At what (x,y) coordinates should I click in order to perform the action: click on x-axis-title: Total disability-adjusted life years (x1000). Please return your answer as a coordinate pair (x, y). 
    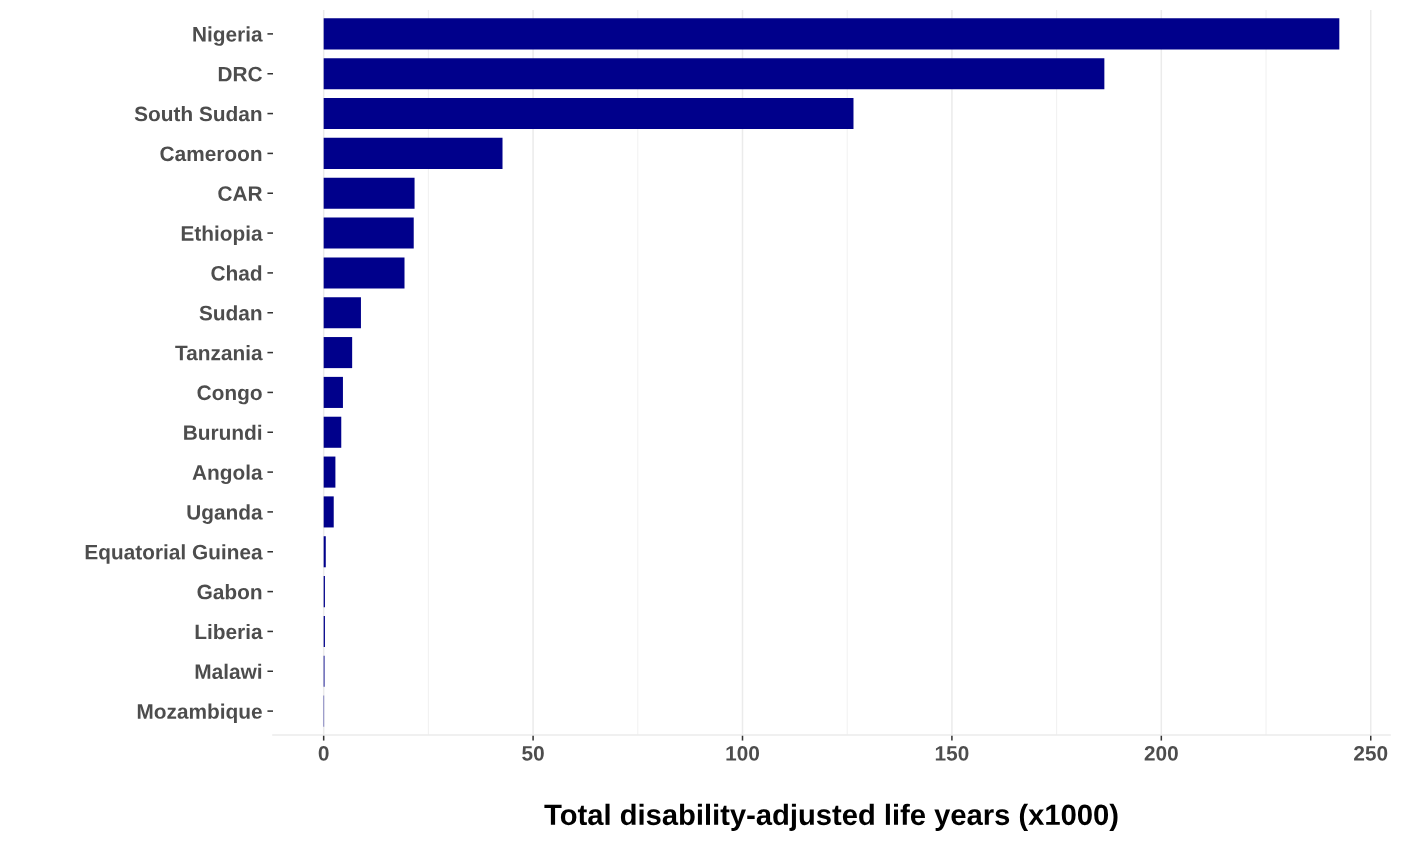
    Looking at the image, I should click on (831, 817).